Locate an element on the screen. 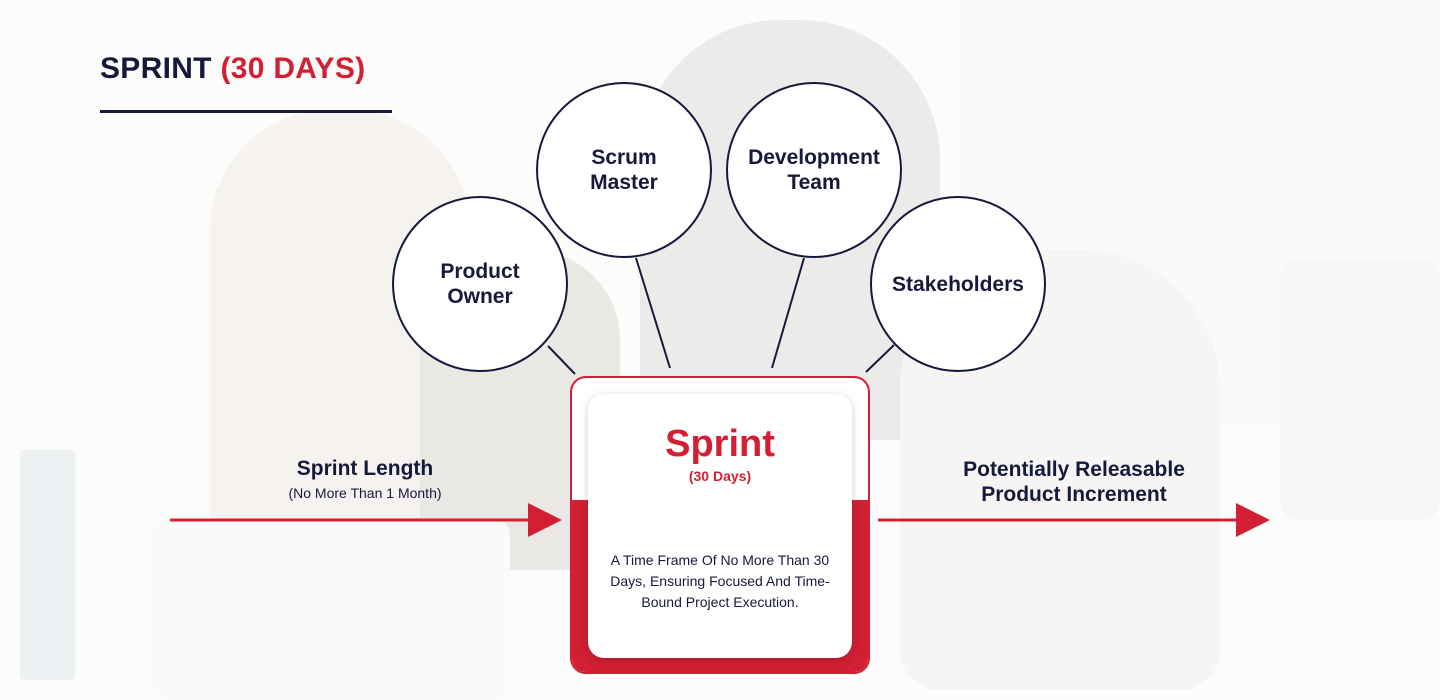  connector-product-owner is located at coordinates (561, 360).